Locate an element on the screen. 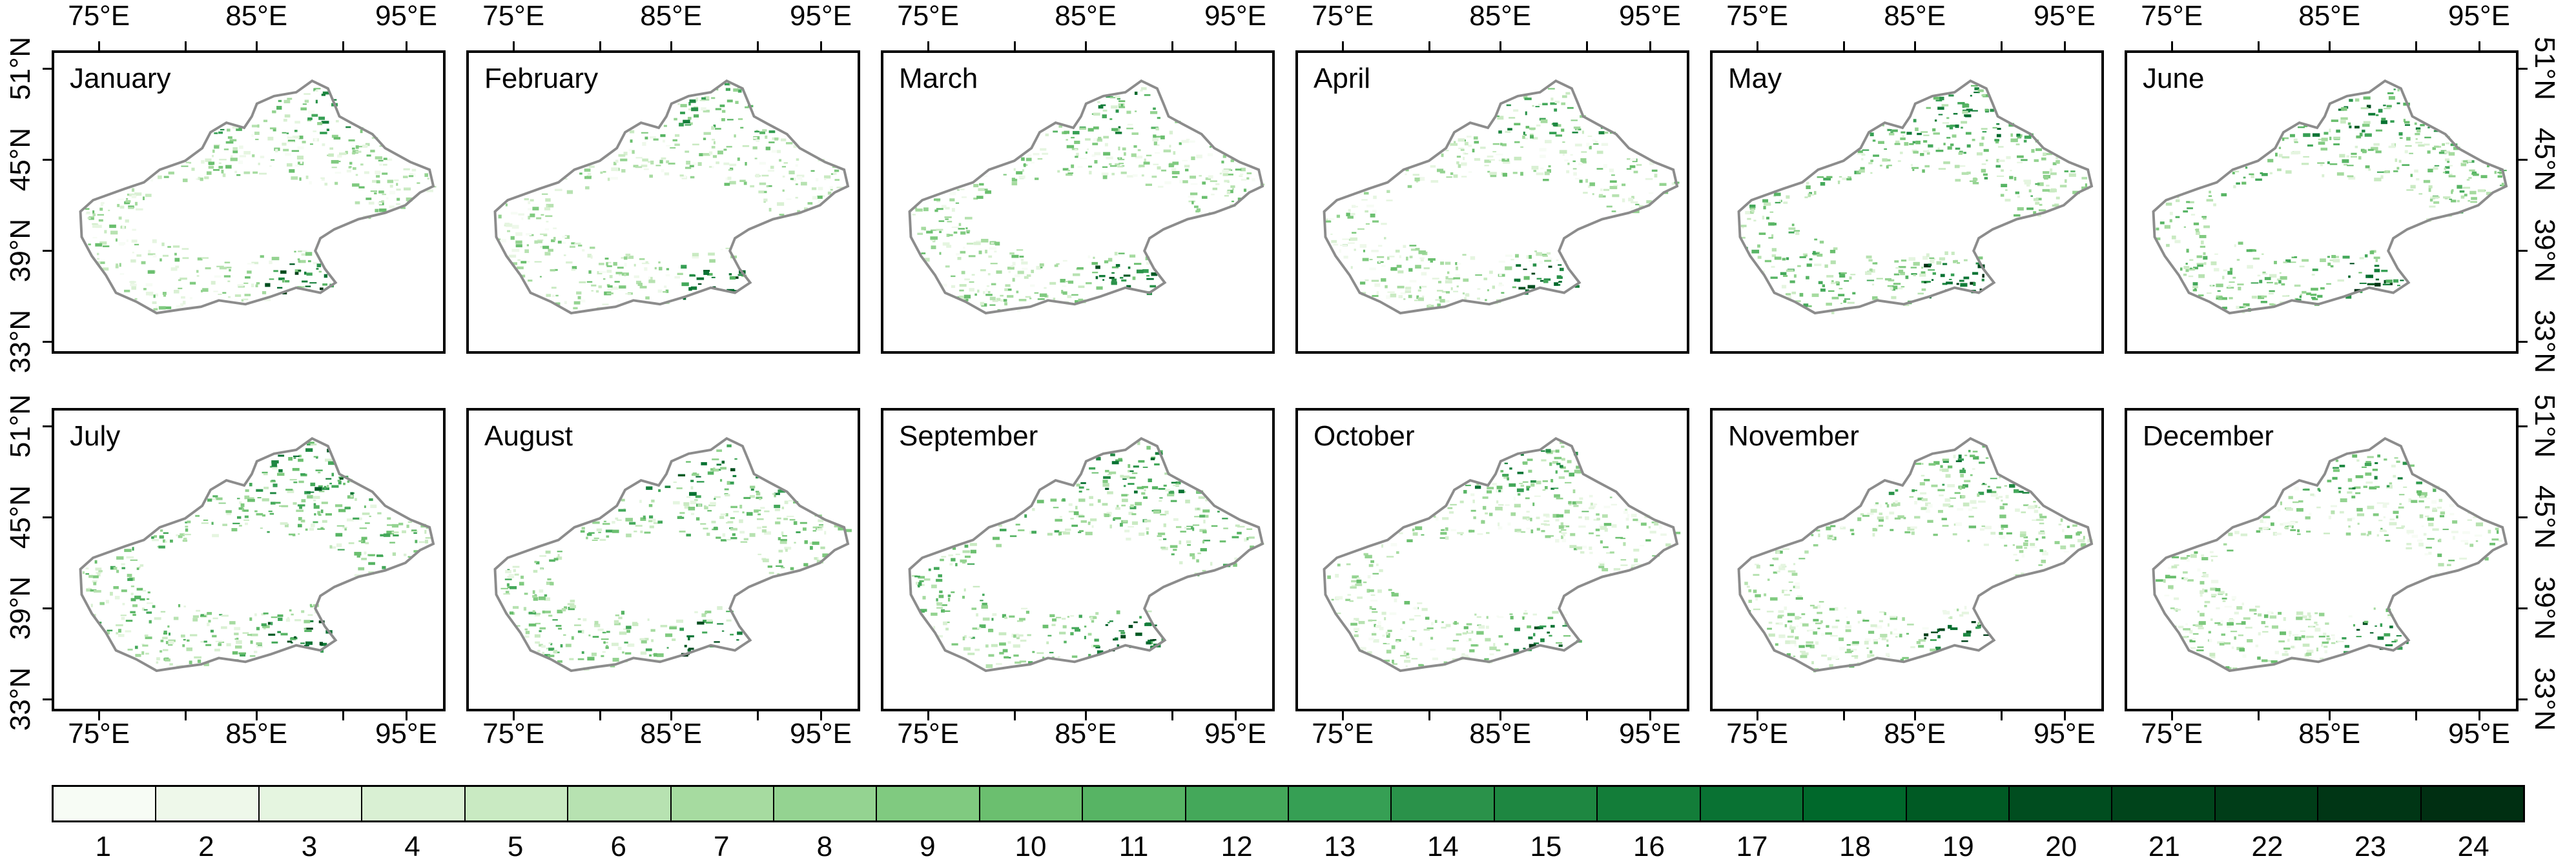 This screenshot has width=2576, height=865. month-label: May is located at coordinates (1755, 78).